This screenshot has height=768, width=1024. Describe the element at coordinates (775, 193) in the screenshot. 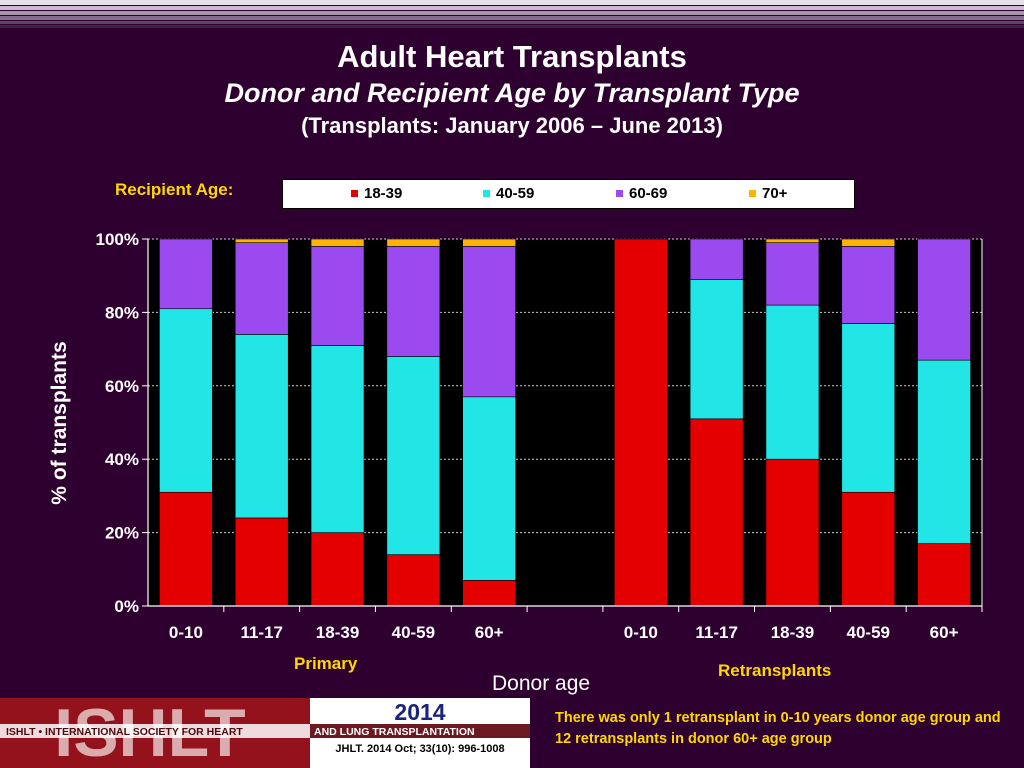

I see `legend-label: 70+` at that location.